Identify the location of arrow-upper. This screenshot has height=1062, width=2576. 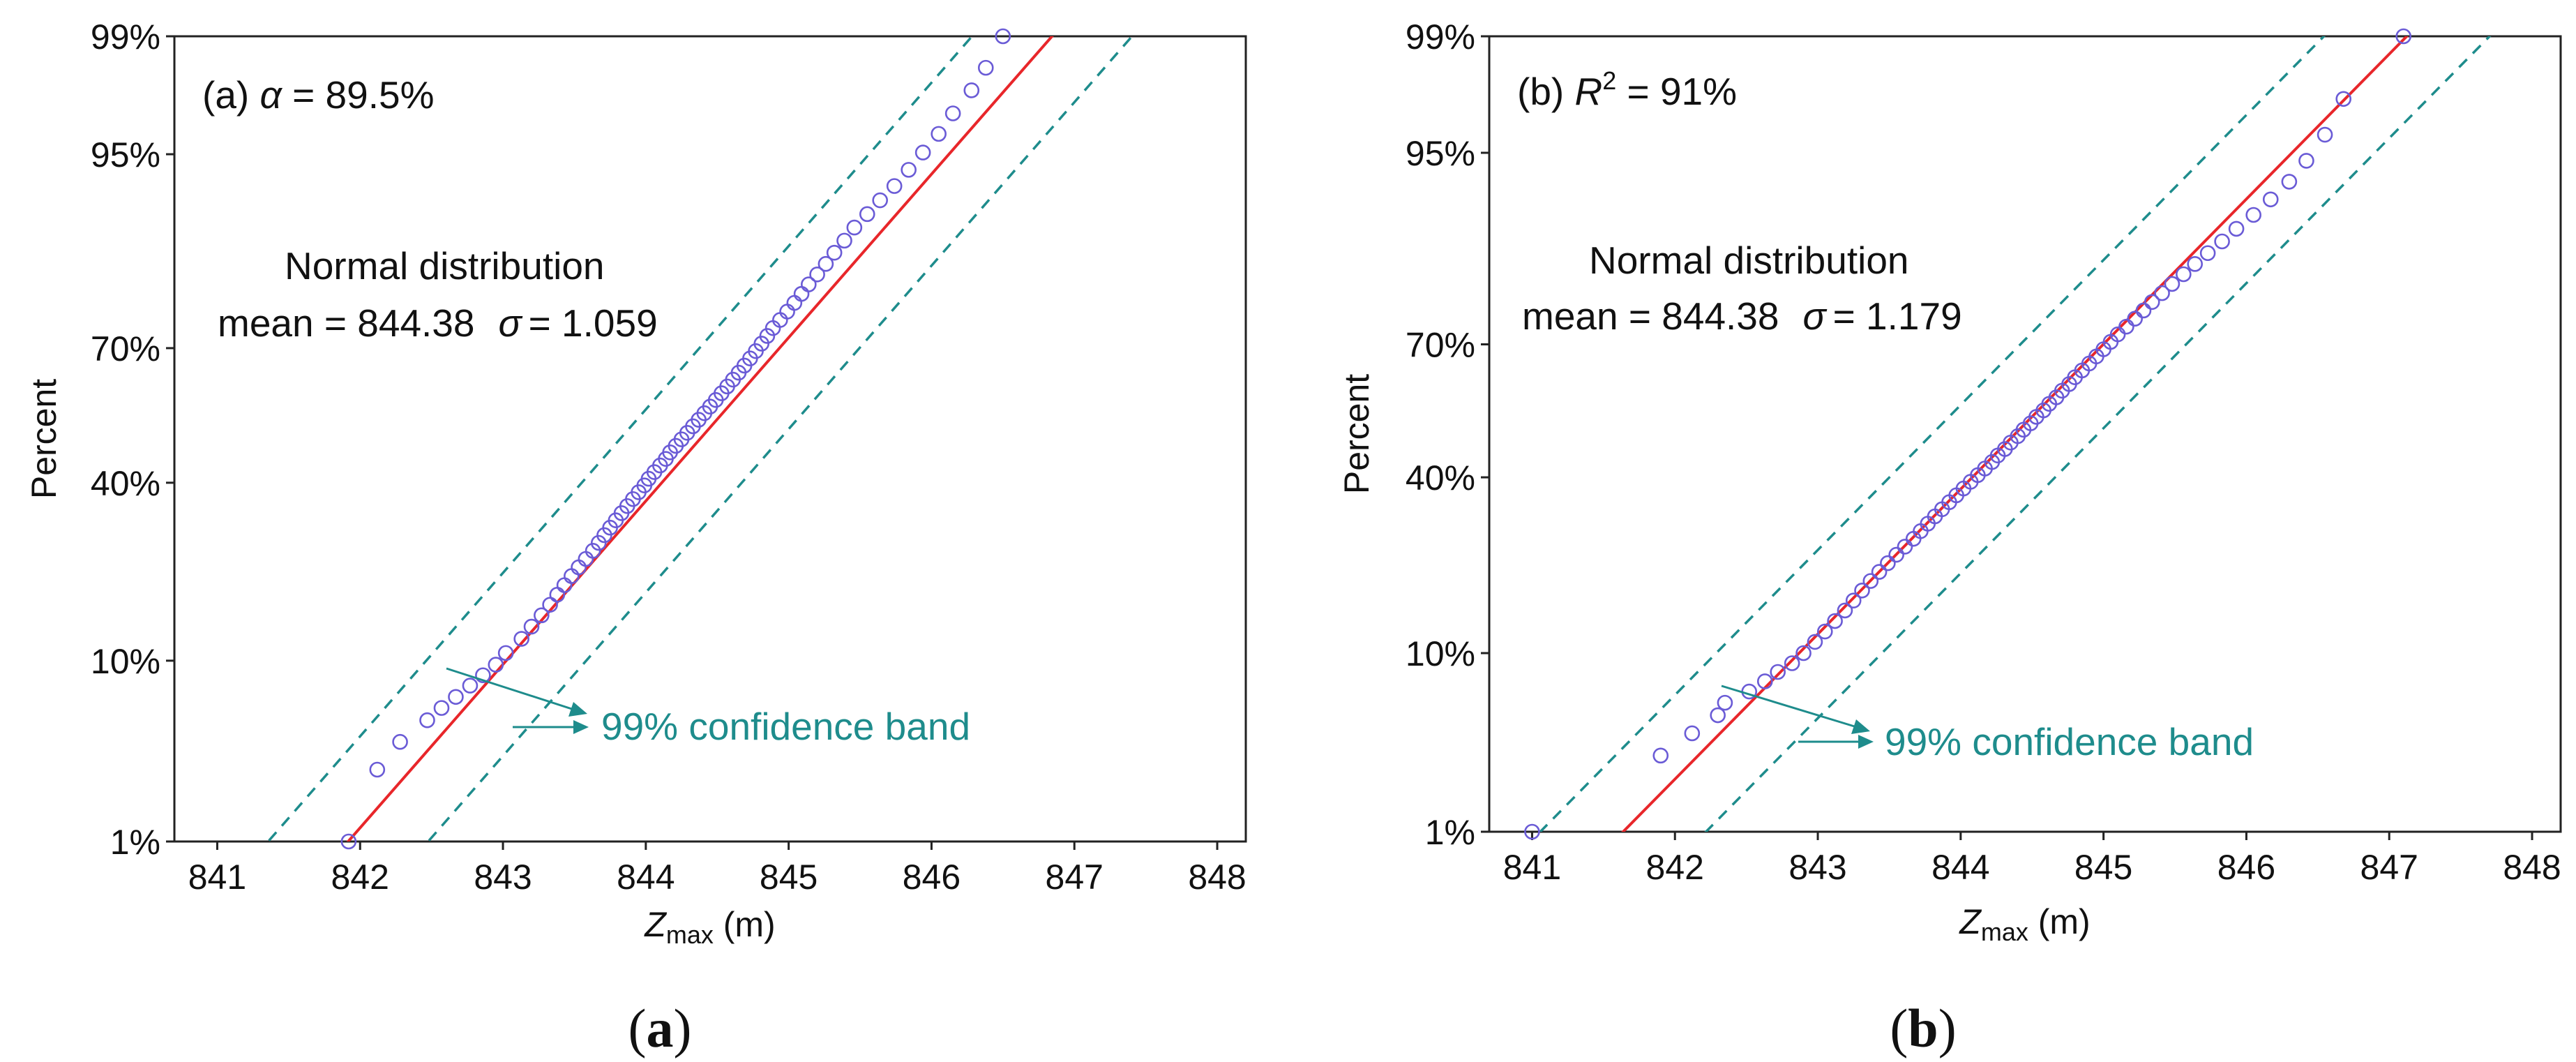
(1790, 707).